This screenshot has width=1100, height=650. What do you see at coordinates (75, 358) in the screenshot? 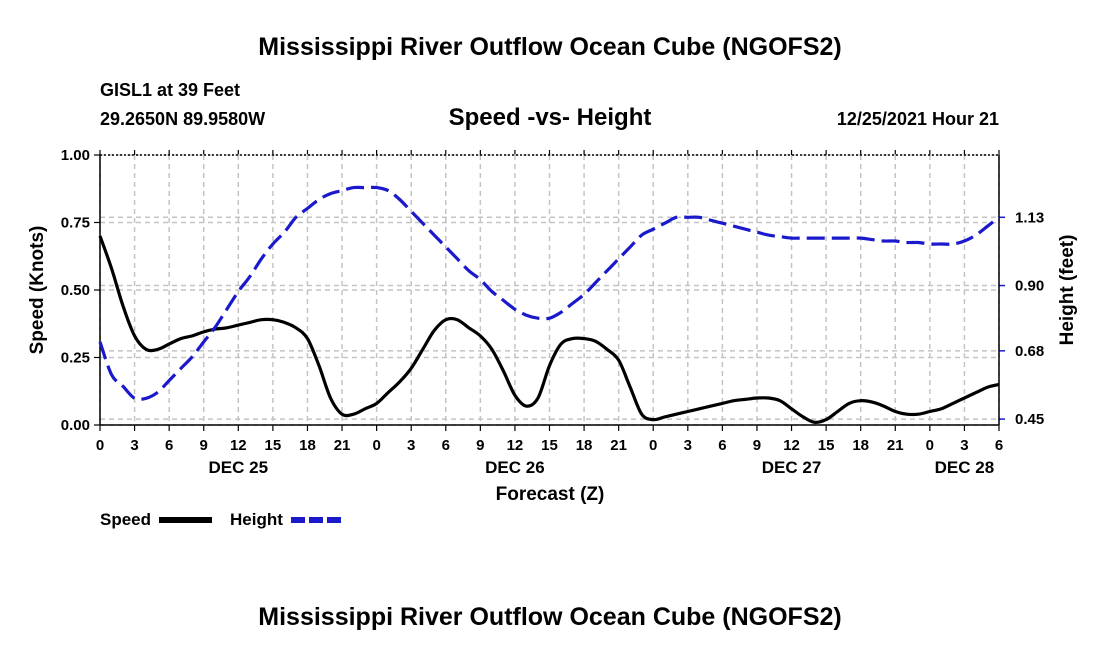
I see `y-tick-label: 0.25` at bounding box center [75, 358].